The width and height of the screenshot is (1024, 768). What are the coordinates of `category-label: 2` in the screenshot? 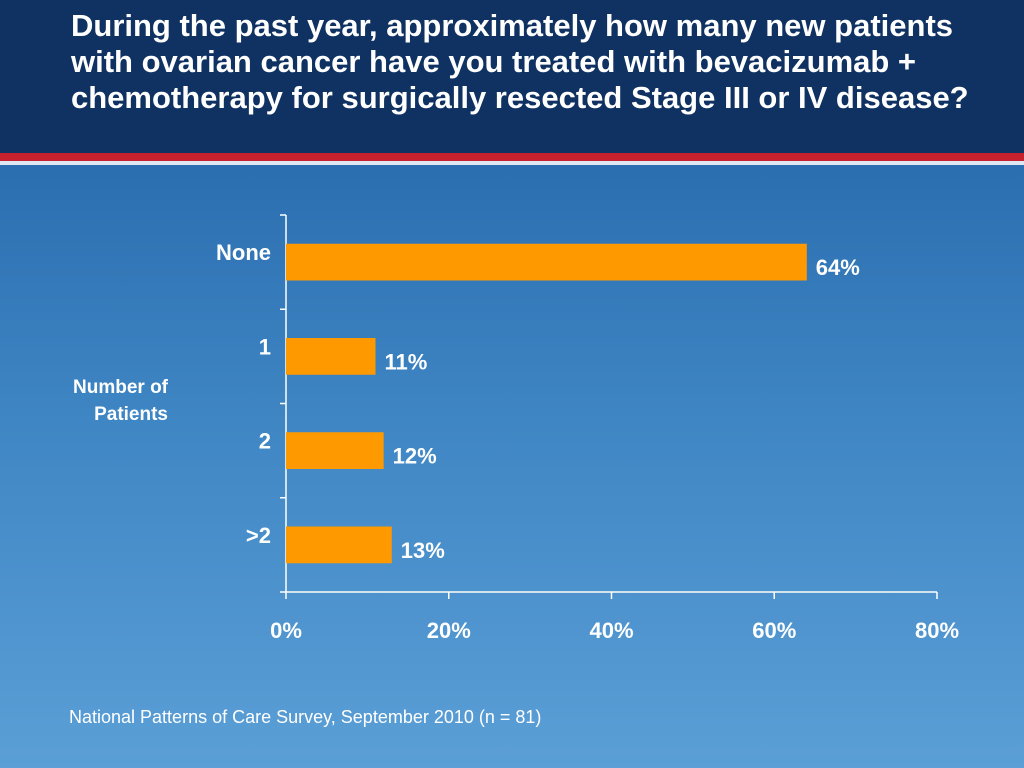 It's located at (265, 441).